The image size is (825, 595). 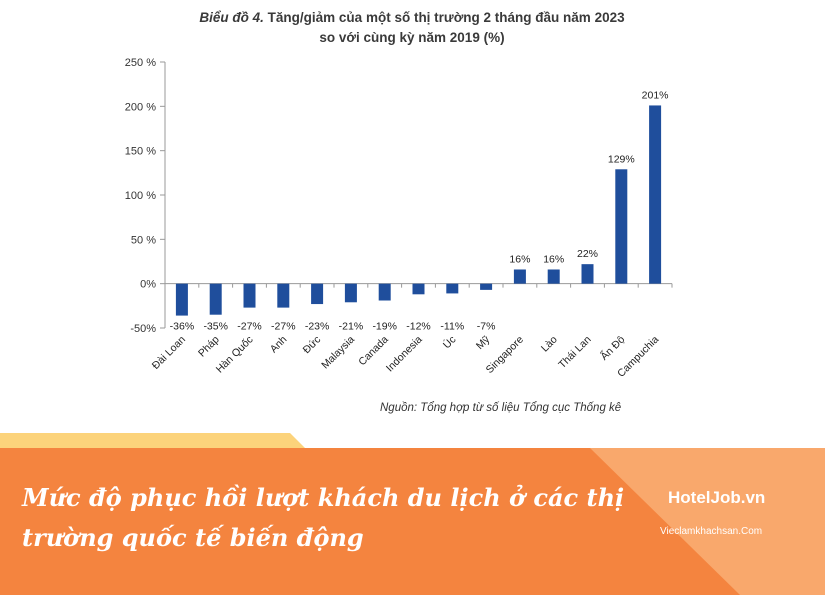 What do you see at coordinates (613, 348) in the screenshot?
I see `category-label: Ấn Độ` at bounding box center [613, 348].